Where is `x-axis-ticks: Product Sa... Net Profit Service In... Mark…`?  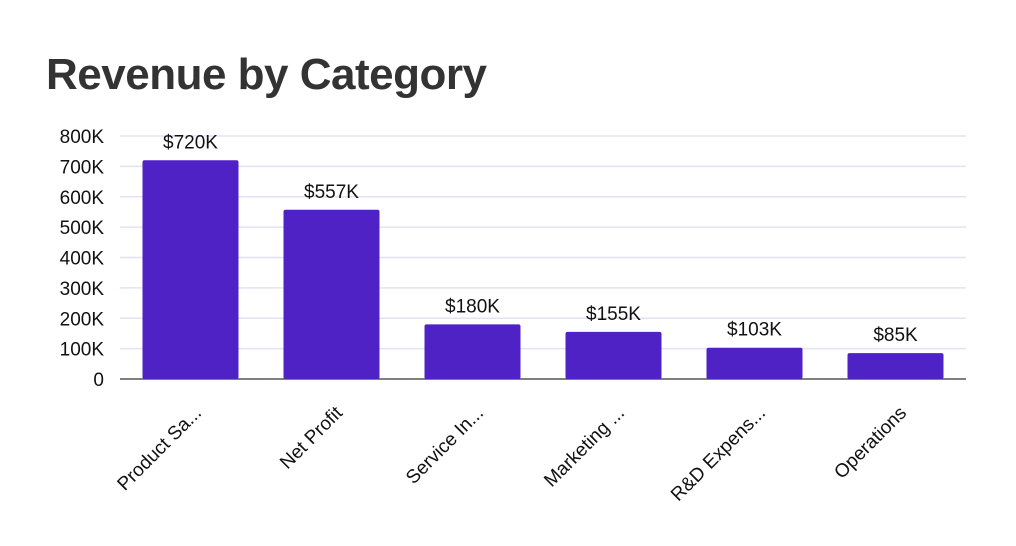 x-axis-ticks: Product Sa... Net Profit Service In... Mark… is located at coordinates (513, 453).